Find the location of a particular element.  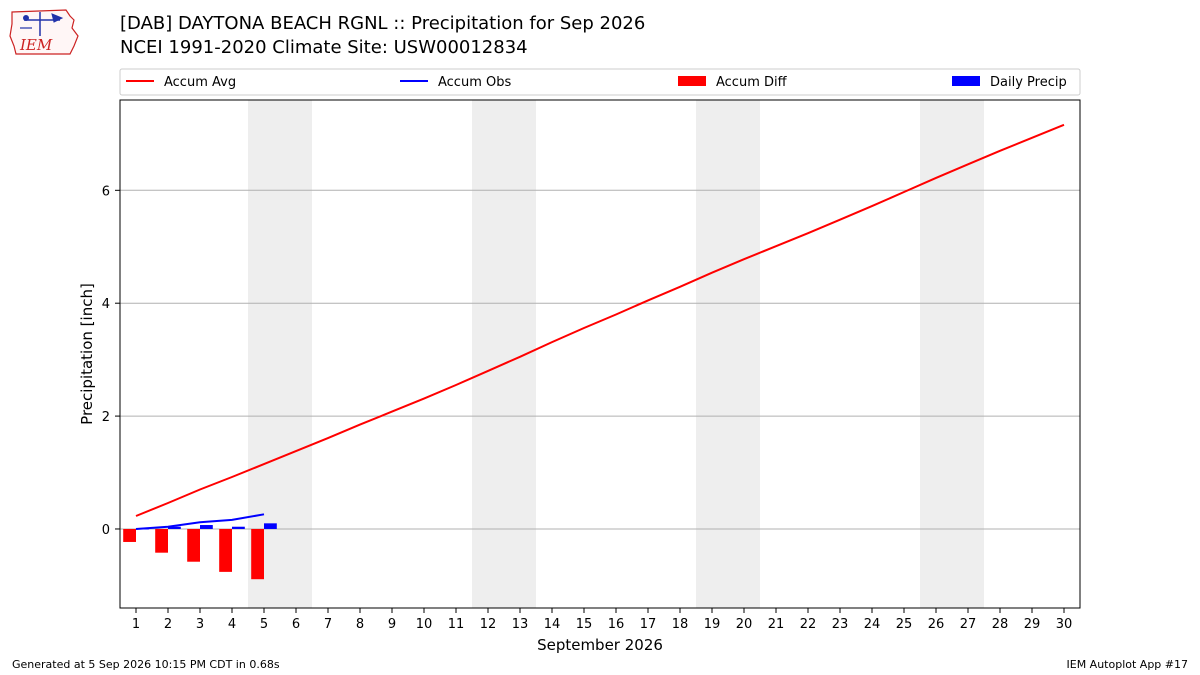

y-tick-label: 6 is located at coordinates (106, 191).